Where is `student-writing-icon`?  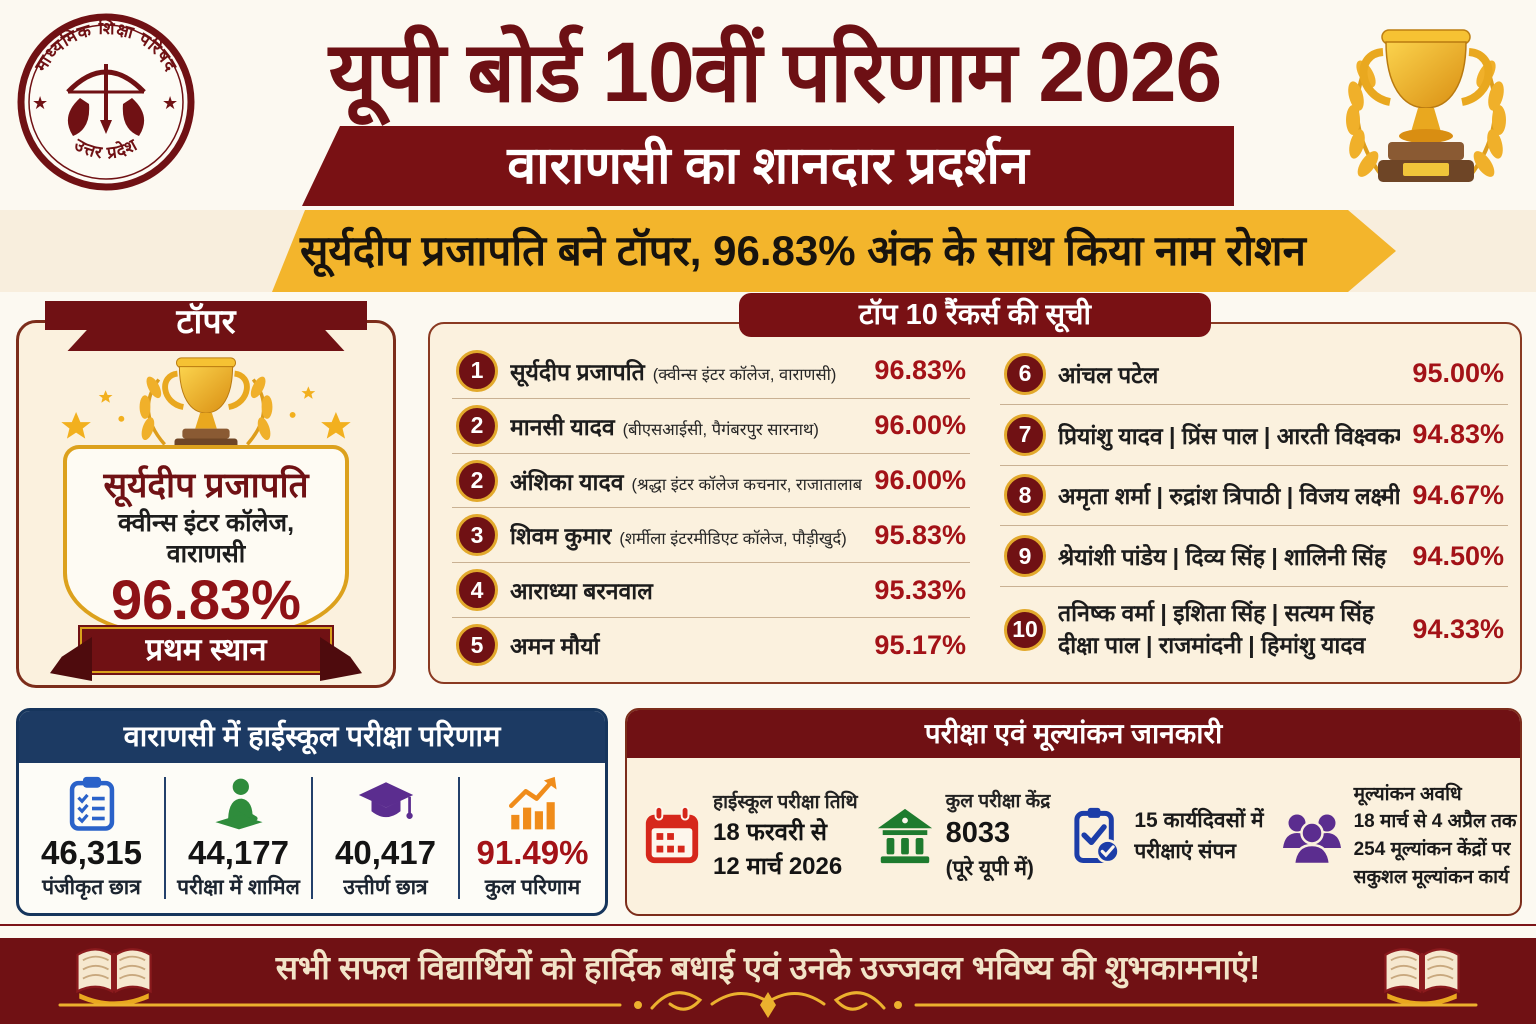
student-writing-icon is located at coordinates (238, 804).